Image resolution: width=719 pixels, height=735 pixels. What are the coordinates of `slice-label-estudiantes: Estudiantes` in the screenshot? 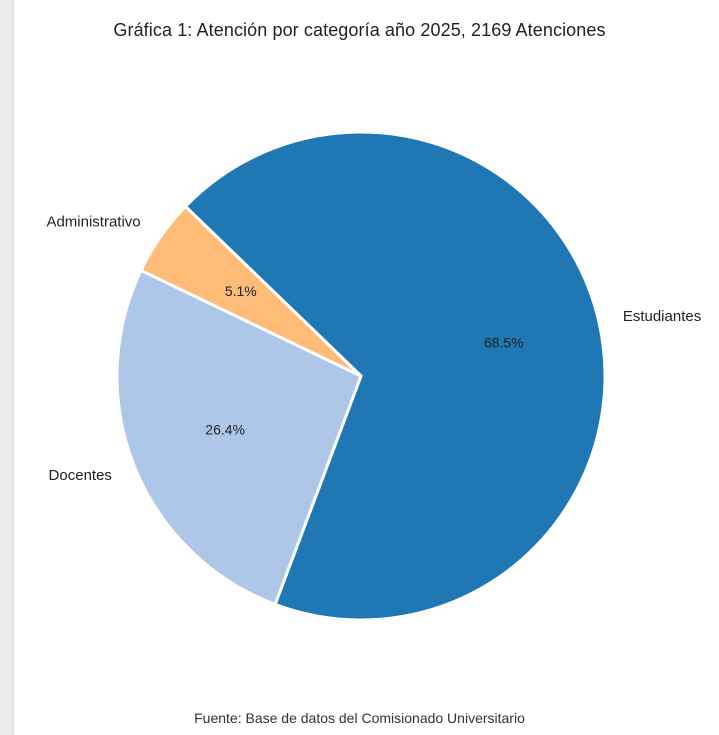 It's located at (662, 316).